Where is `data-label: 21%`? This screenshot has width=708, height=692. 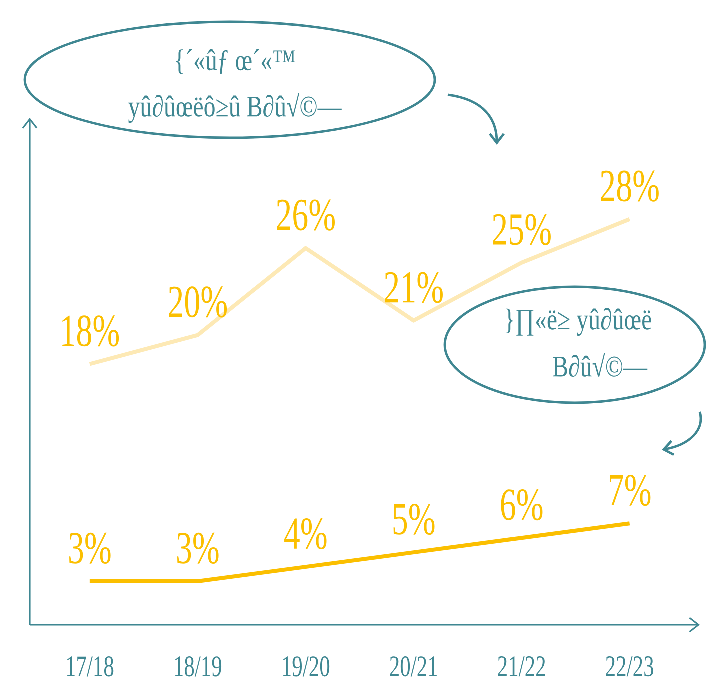 data-label: 21% is located at coordinates (414, 288).